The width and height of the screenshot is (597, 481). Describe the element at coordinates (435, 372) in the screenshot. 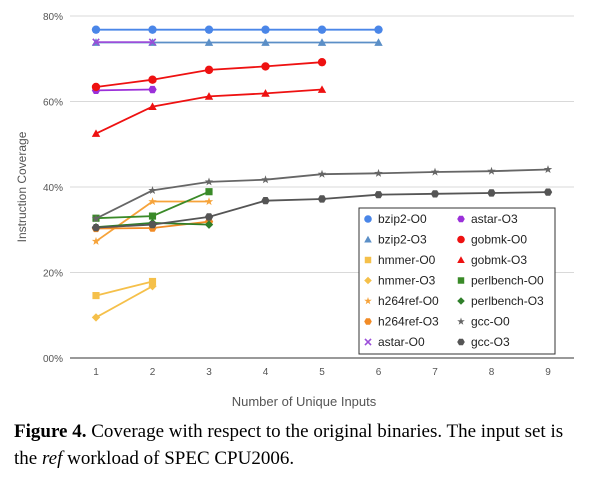

I see `x-tick-label: 7` at that location.